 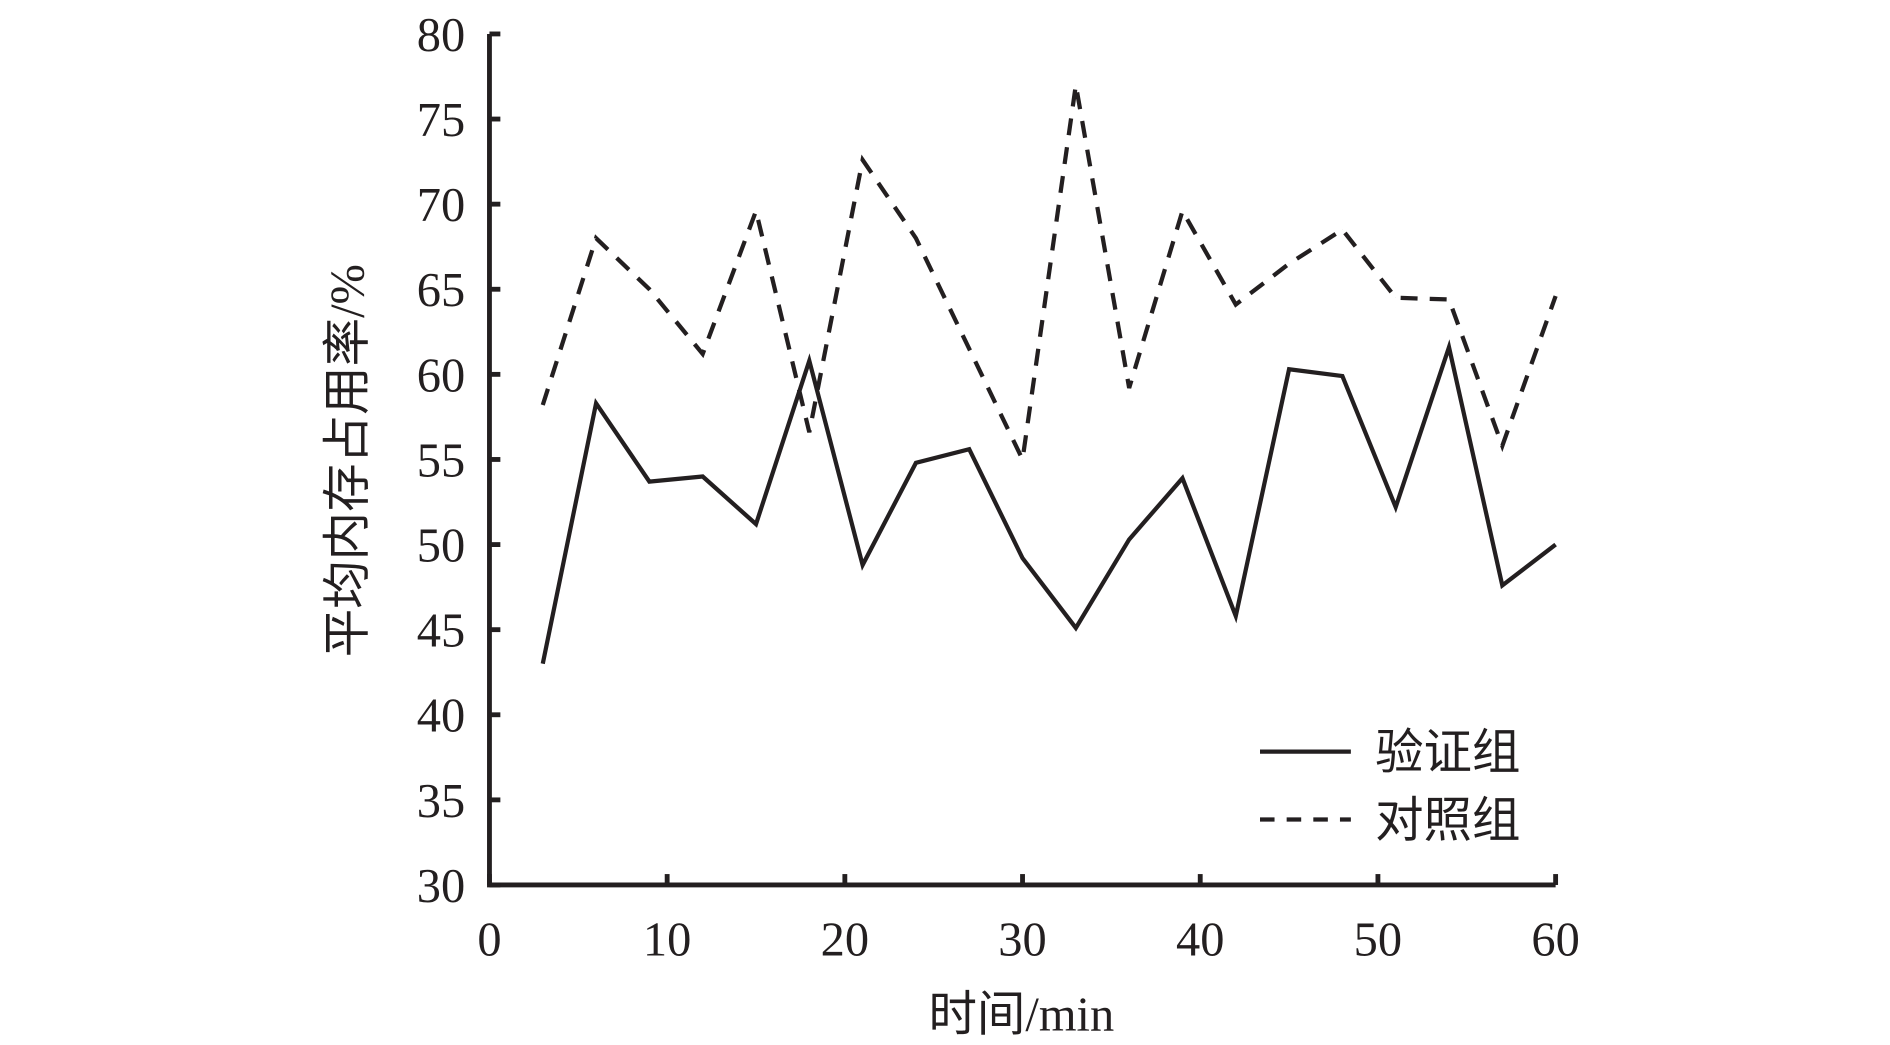 I want to click on y-tick-label: 40, so click(x=441, y=716).